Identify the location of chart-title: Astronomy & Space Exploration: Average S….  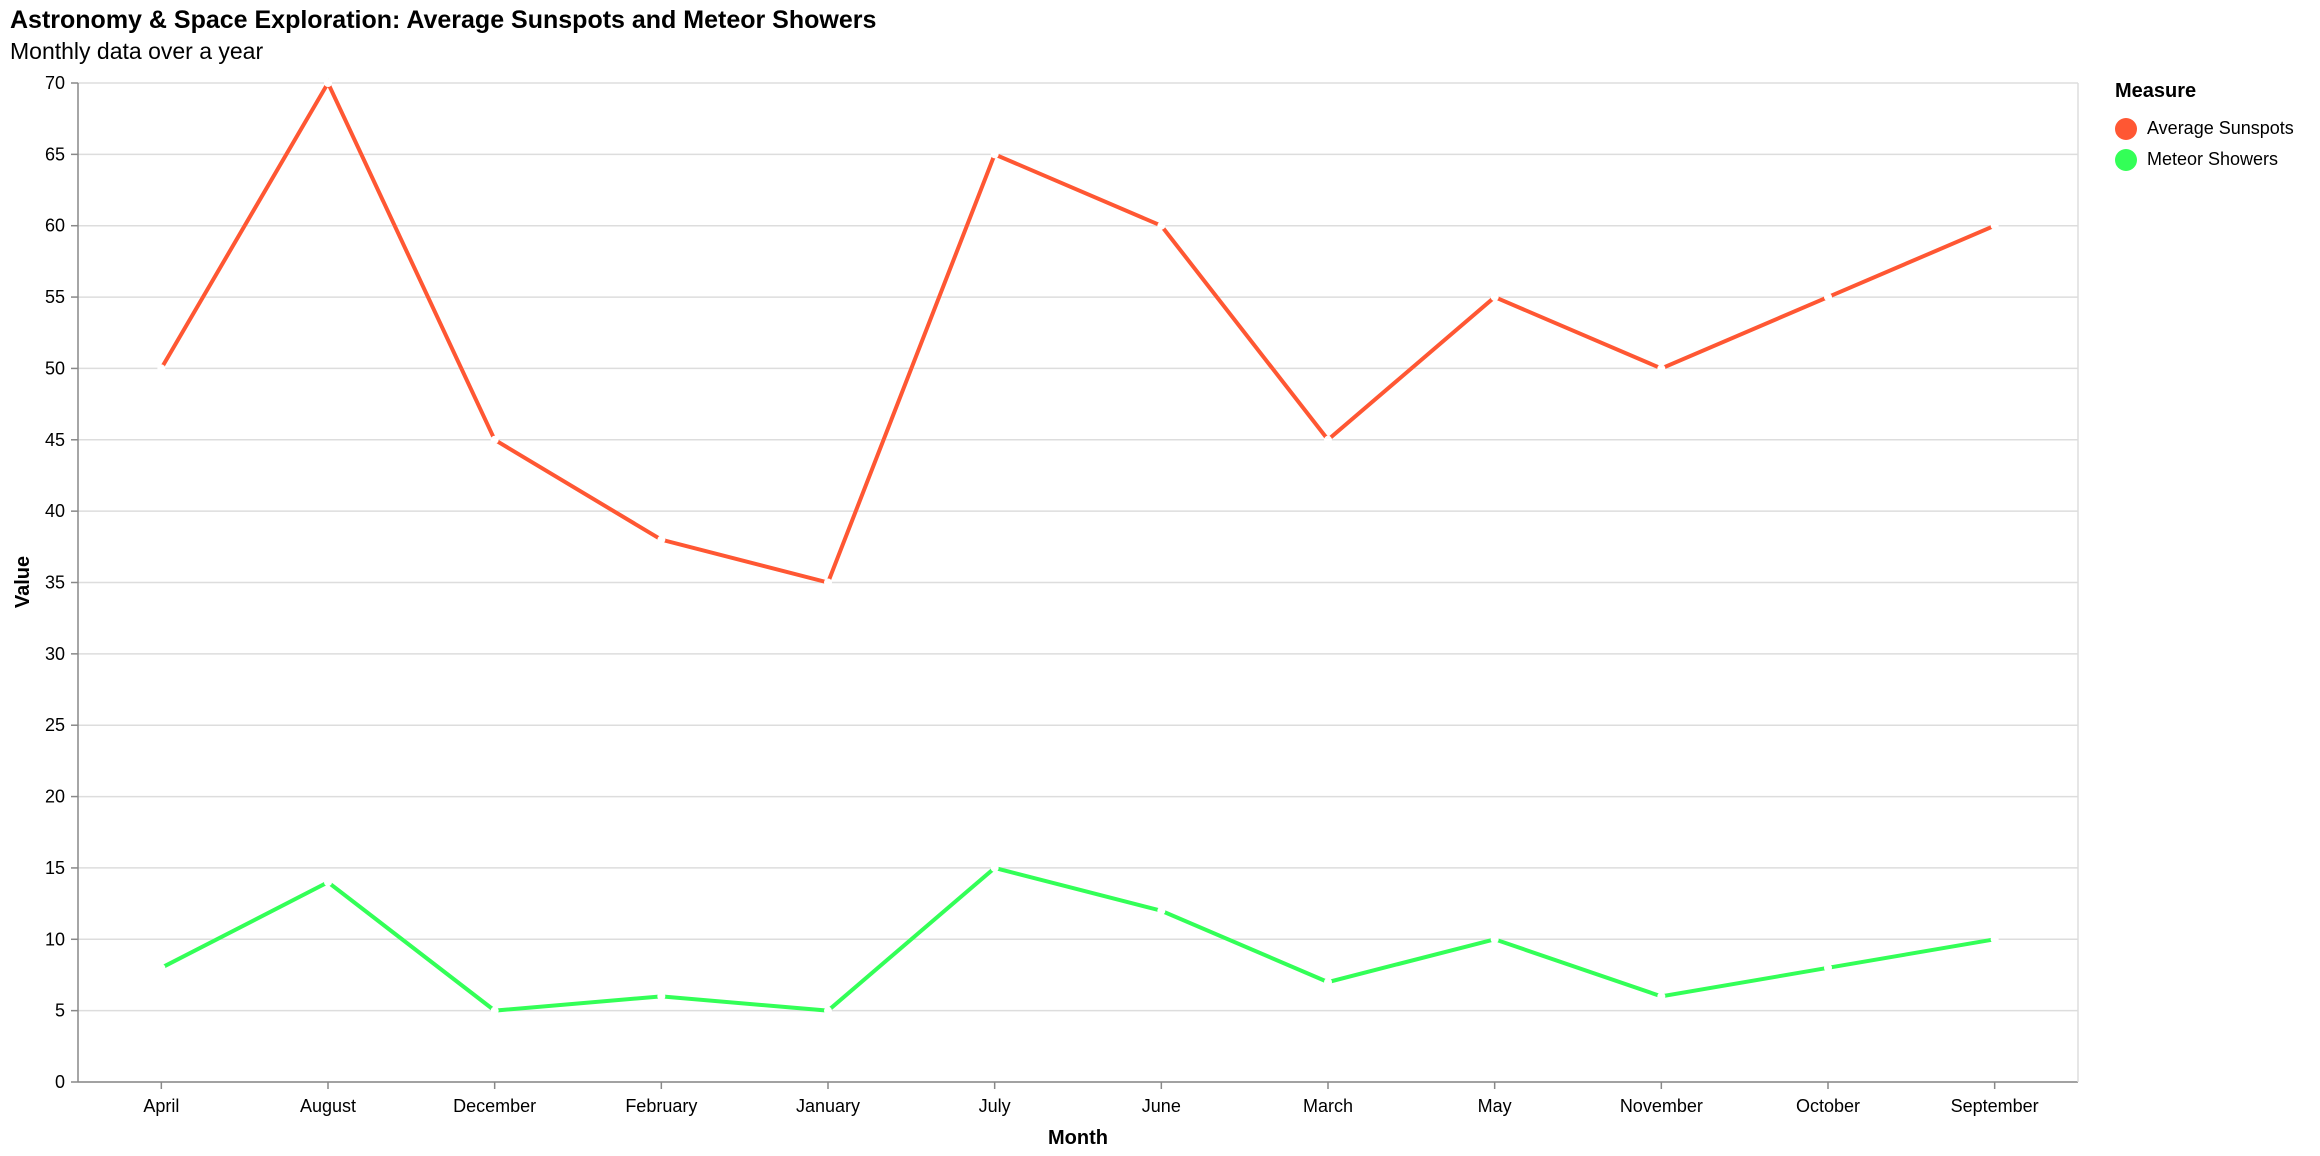
(443, 20).